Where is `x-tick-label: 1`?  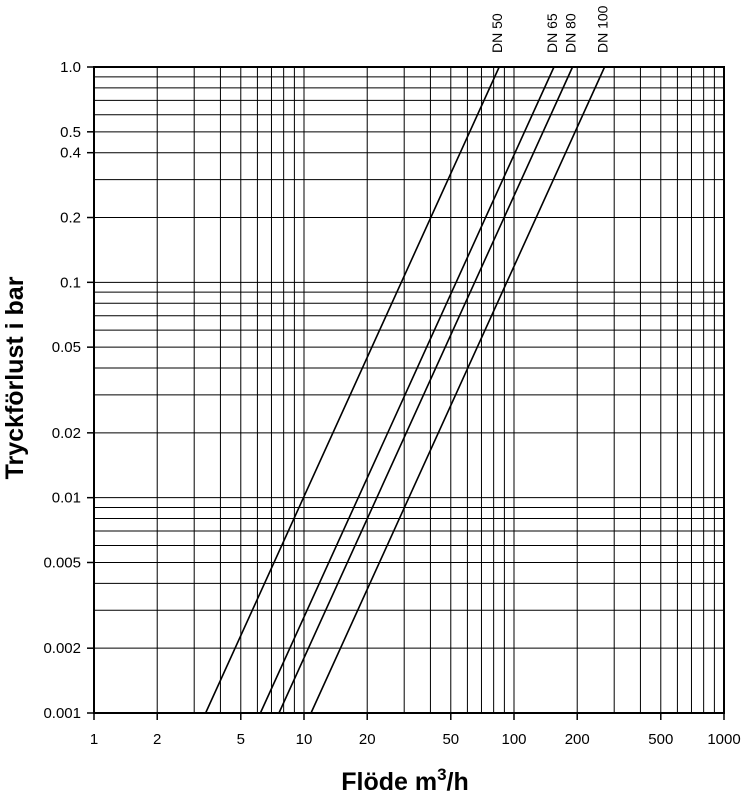 x-tick-label: 1 is located at coordinates (94, 739).